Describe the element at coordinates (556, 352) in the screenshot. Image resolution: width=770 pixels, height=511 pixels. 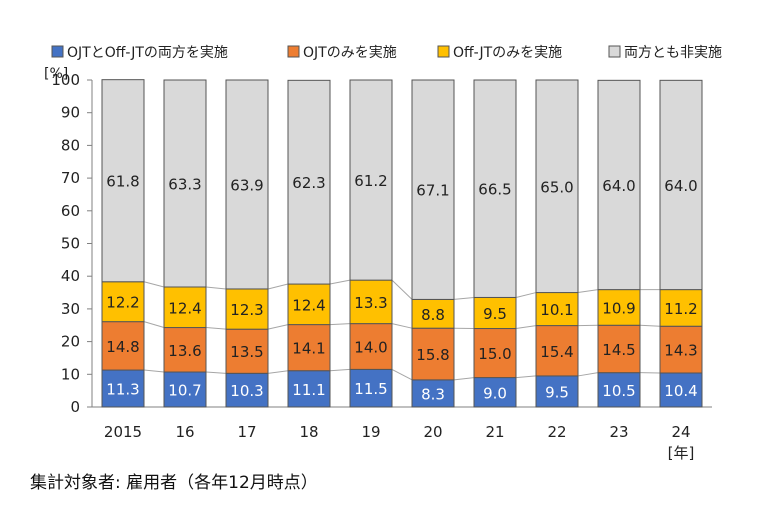
I see `data-label: 15.4` at that location.